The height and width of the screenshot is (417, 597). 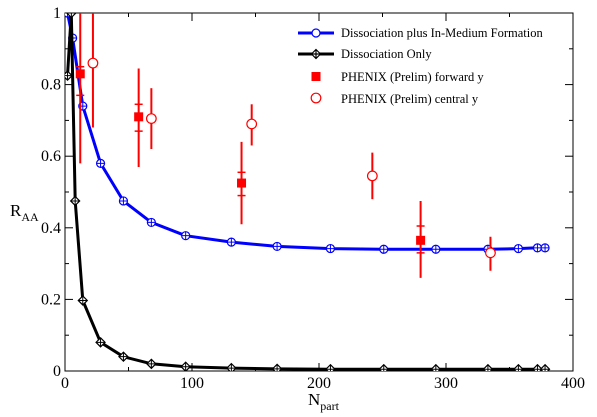 What do you see at coordinates (16, 210) in the screenshot?
I see `y-axis-title-main: R` at bounding box center [16, 210].